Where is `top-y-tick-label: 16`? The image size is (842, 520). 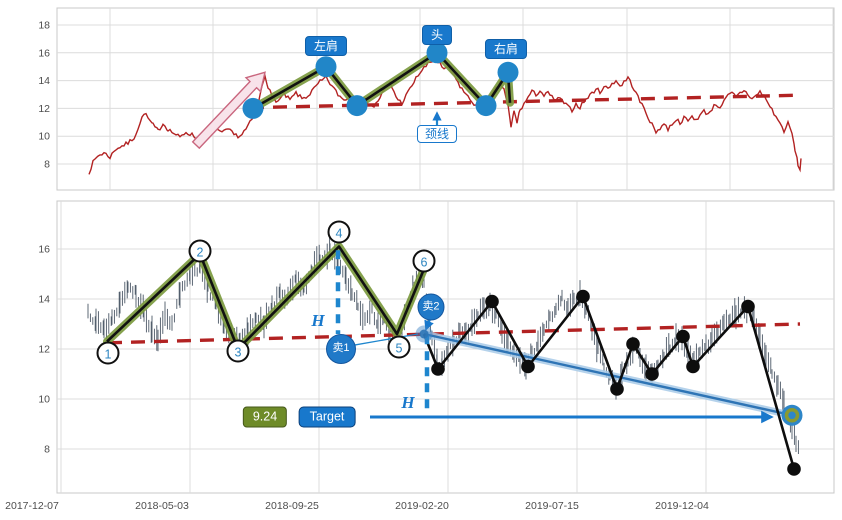 top-y-tick-label: 16 is located at coordinates (44, 53).